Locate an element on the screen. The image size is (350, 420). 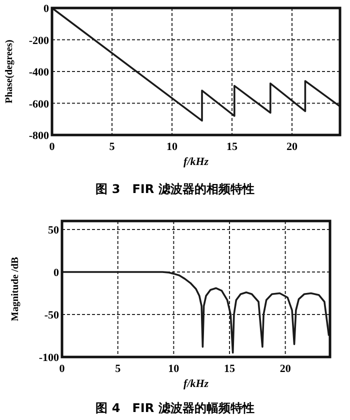
text: 图 4 FIR 滤波器的幅频特性 is located at coordinates (175, 408).